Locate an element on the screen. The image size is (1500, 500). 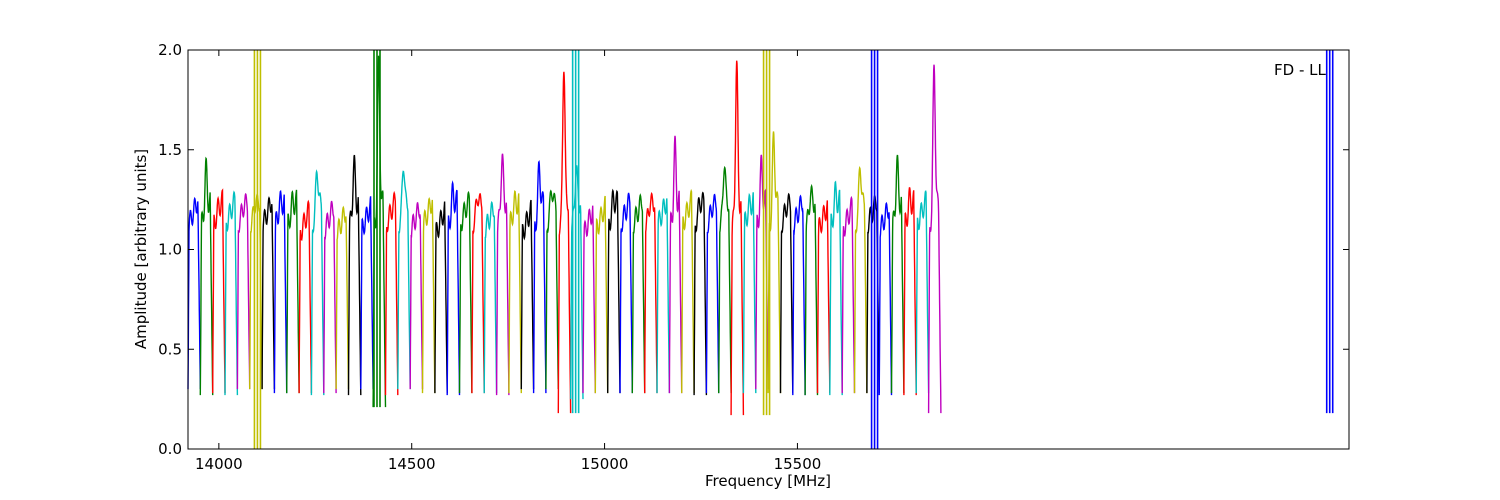
y-tick-label: 1.5 is located at coordinates (170, 150).